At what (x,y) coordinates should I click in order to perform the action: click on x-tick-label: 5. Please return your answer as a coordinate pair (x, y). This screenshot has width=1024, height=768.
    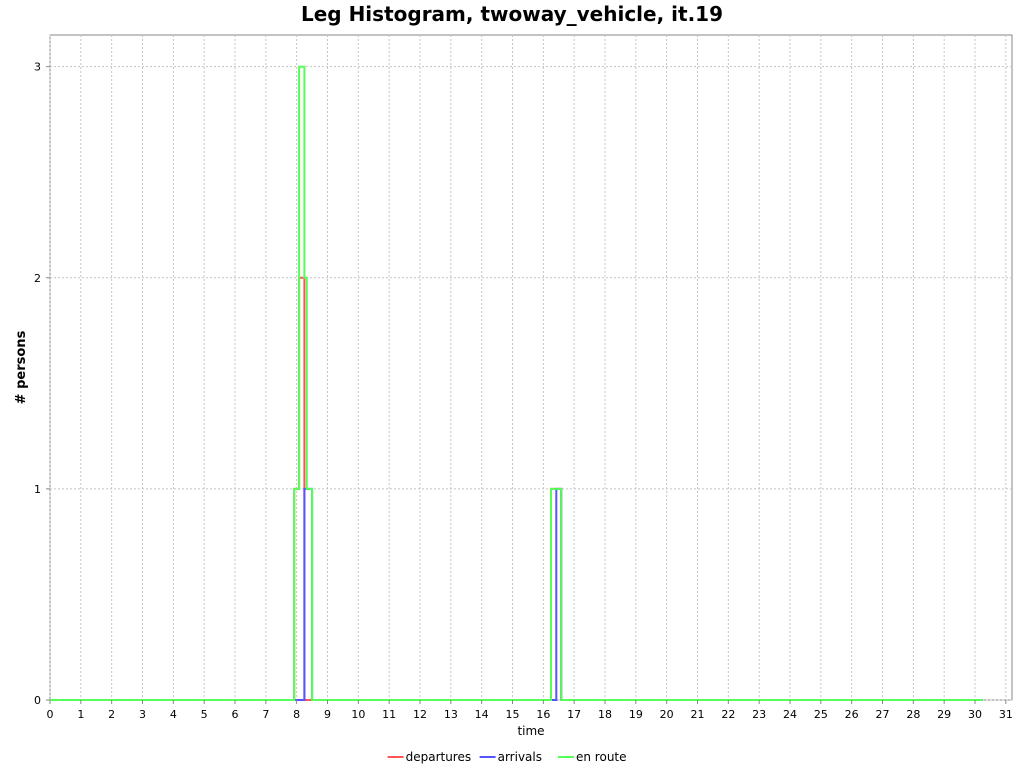
    Looking at the image, I should click on (204, 714).